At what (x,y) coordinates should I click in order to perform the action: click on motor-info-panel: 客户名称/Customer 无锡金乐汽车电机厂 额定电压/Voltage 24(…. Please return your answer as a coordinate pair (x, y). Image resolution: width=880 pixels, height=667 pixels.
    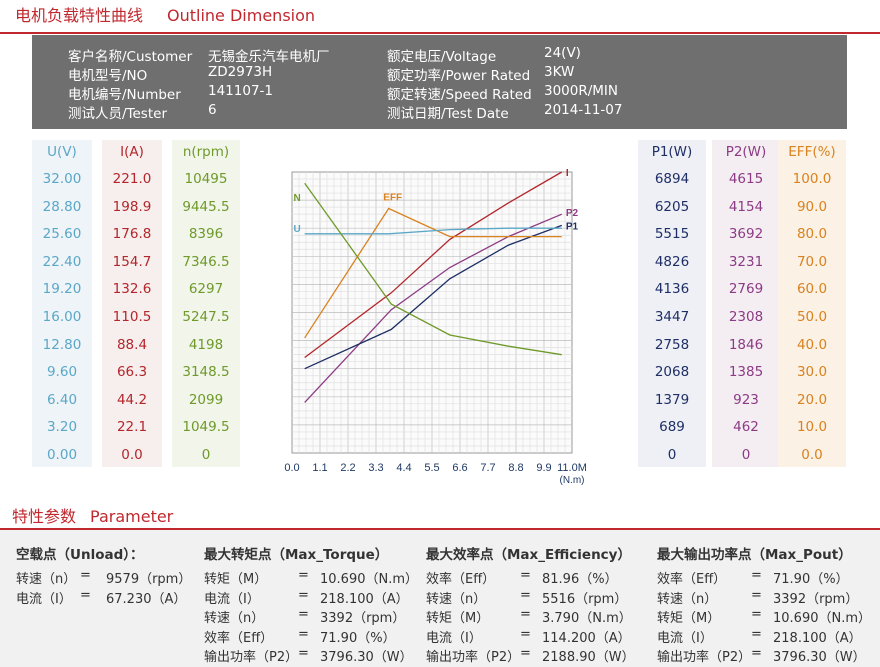
    Looking at the image, I should click on (439, 82).